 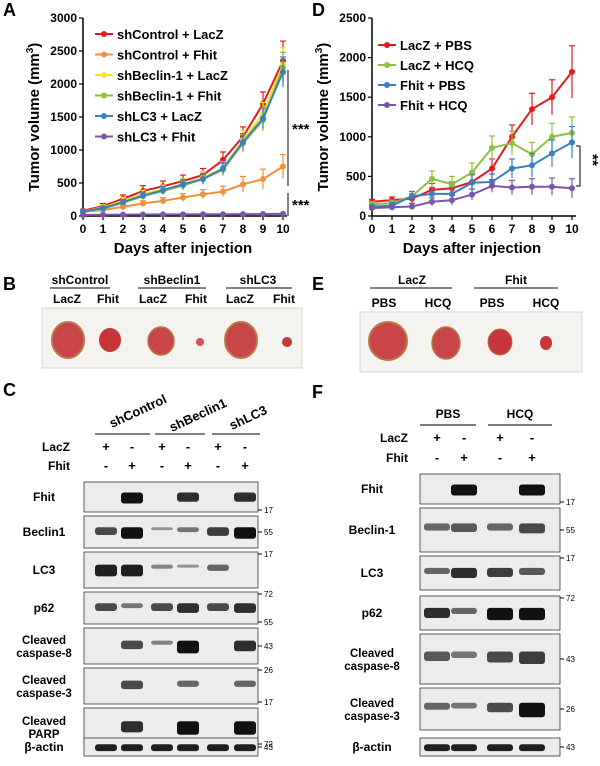 I want to click on blot-label-1: Beclin1, so click(x=44, y=532).